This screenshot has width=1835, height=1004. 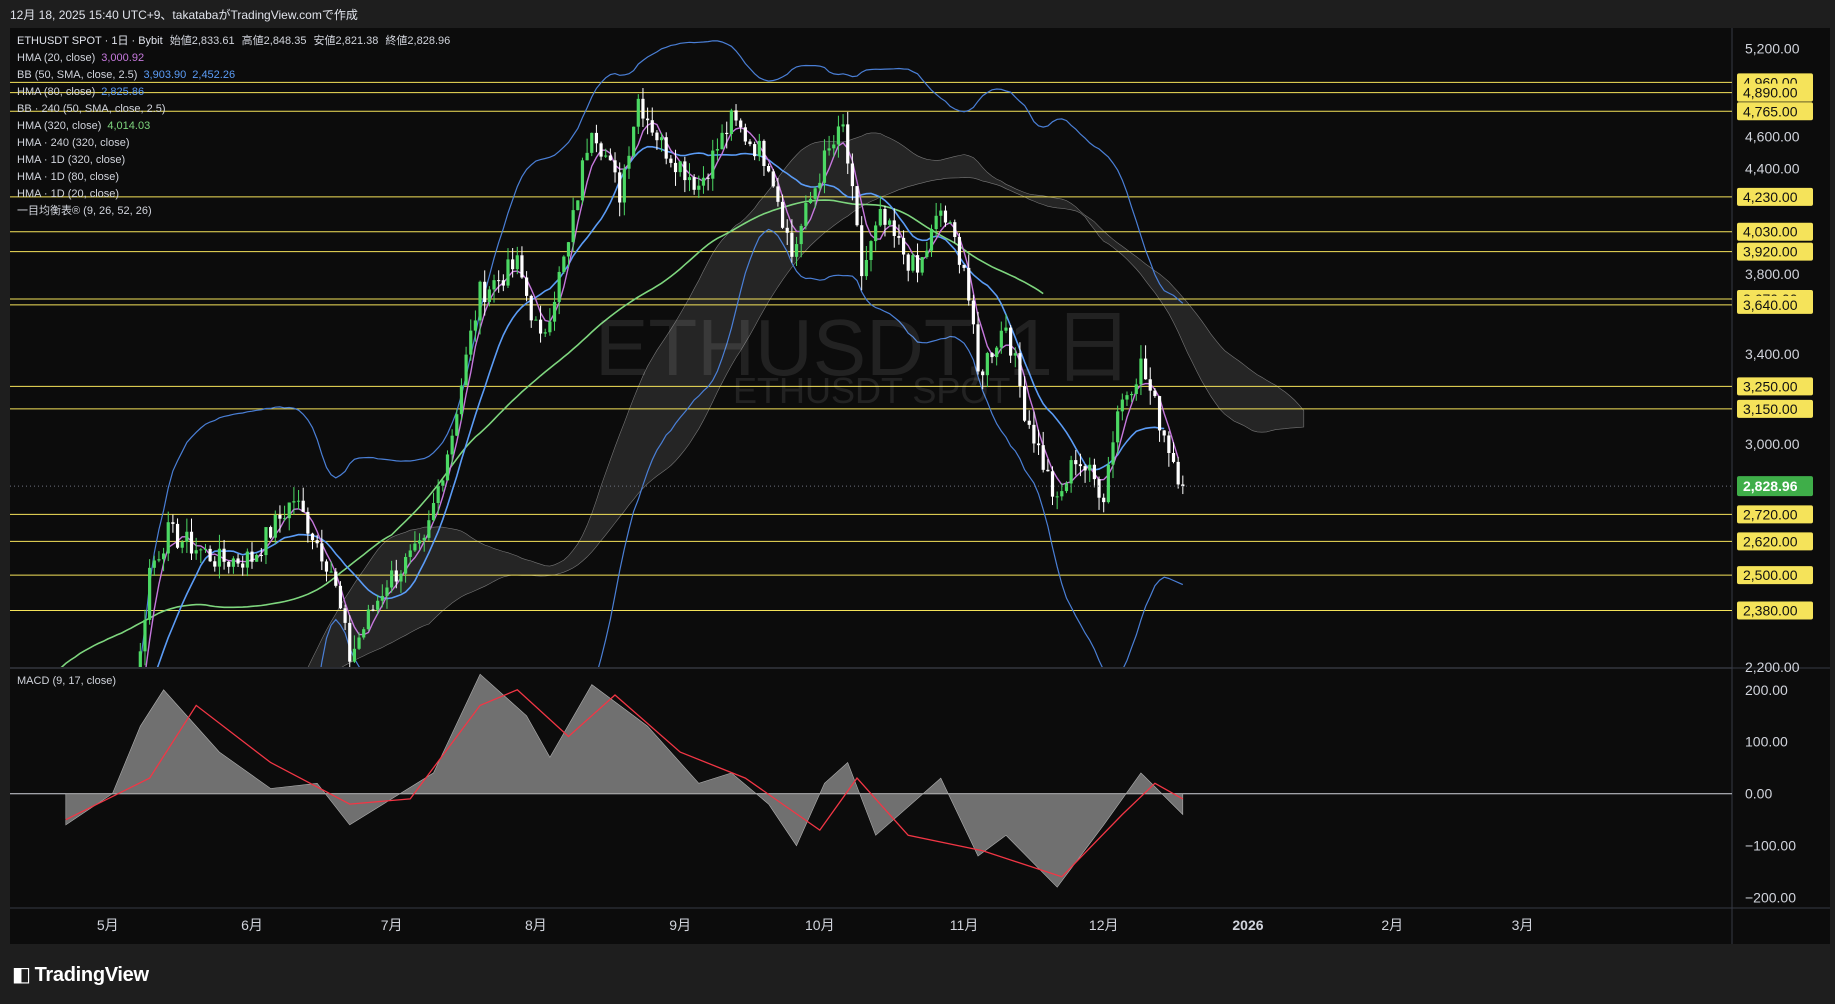 I want to click on symbol-watermark-sub: ETHUSDT SPOT, so click(x=872, y=390).